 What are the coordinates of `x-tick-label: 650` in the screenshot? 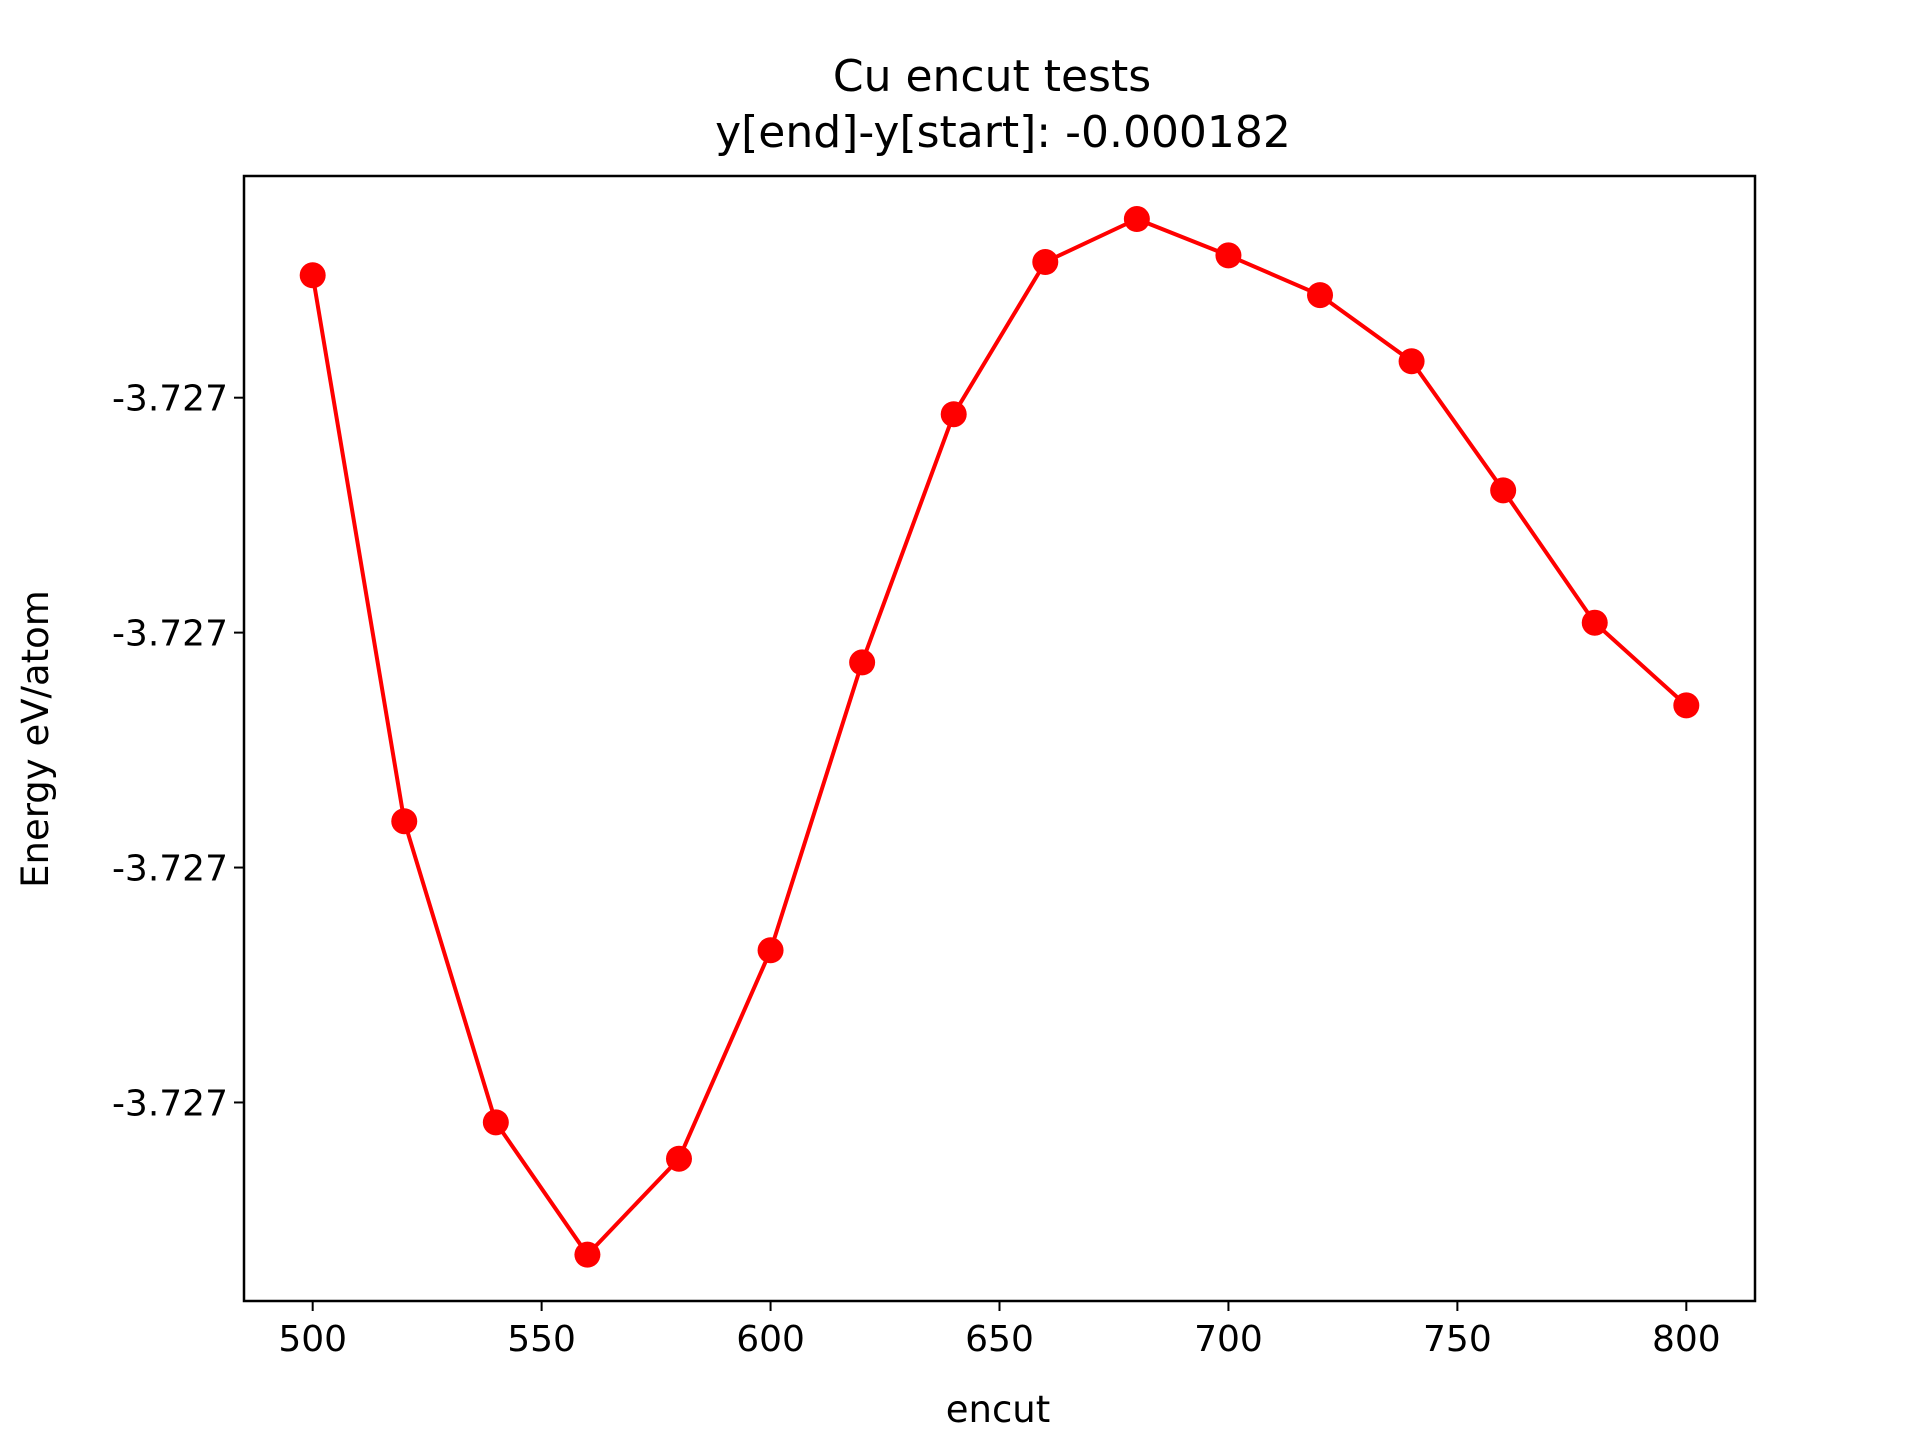 It's located at (999, 1339).